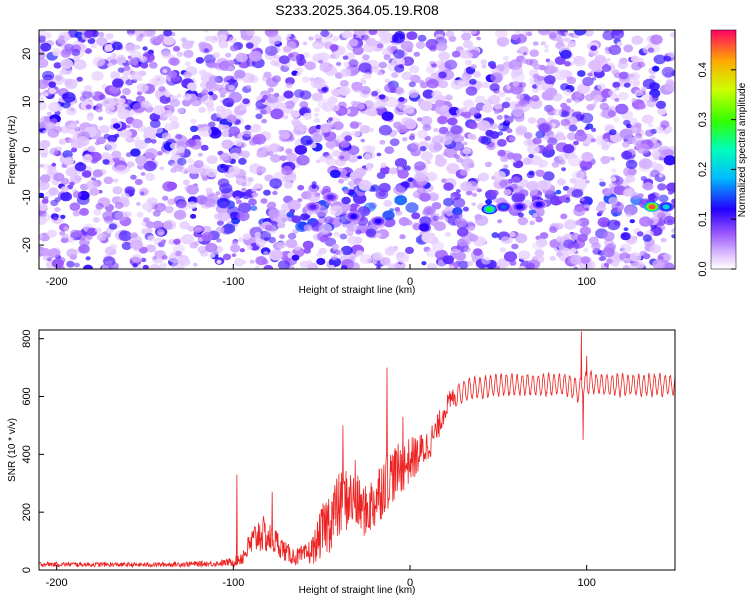  Describe the element at coordinates (57, 583) in the screenshot. I see `x-tick-label: -200` at that location.